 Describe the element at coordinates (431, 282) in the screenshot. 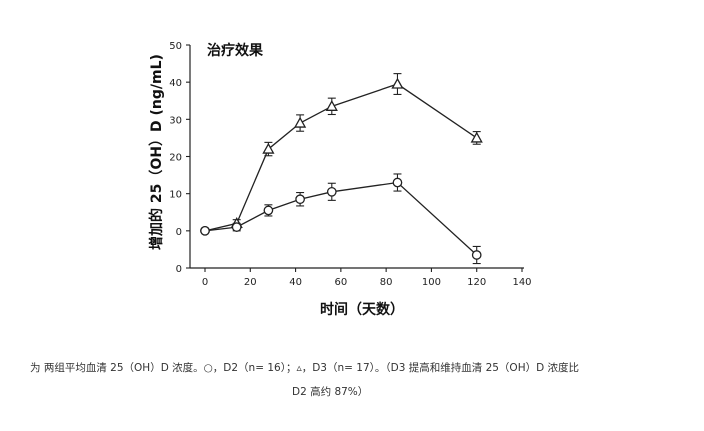

I see `x-tick-label: 100` at that location.